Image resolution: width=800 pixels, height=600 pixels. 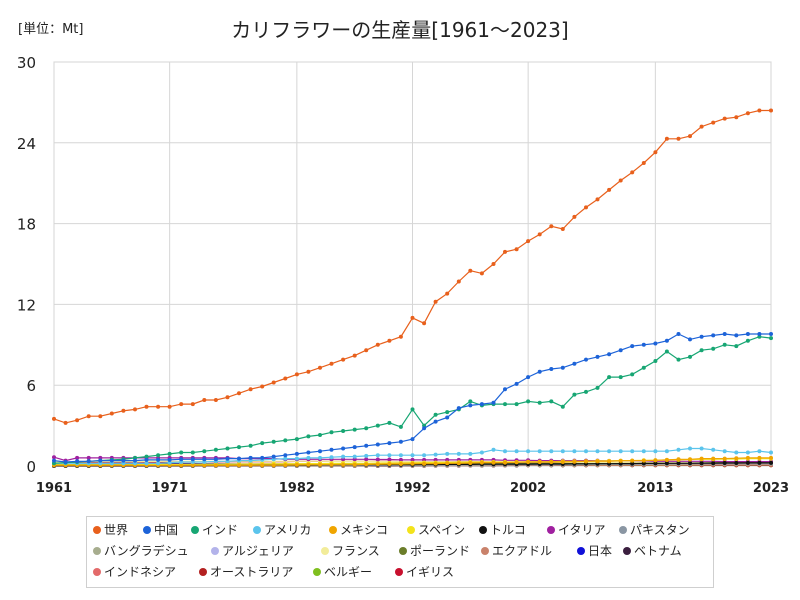 I want to click on legend-label: 中国, so click(x=166, y=530).